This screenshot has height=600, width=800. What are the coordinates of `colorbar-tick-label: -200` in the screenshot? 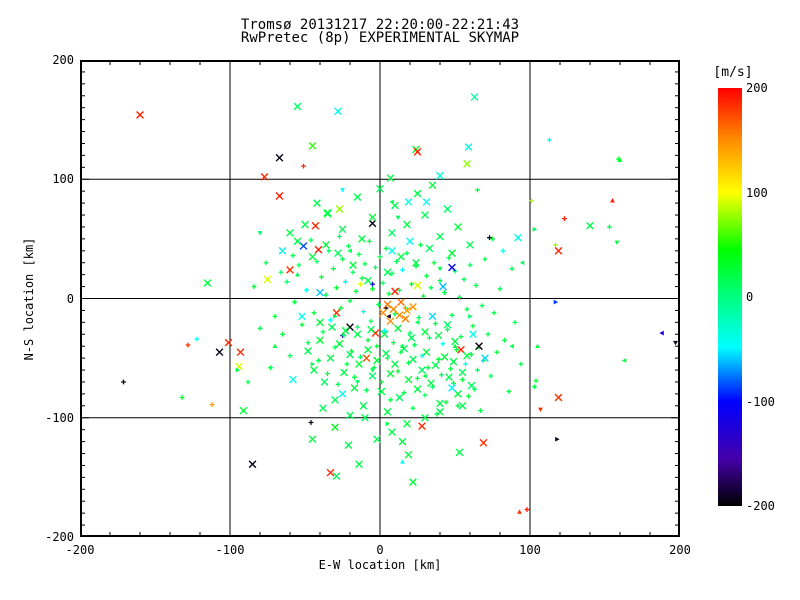 It's located at (760, 506).